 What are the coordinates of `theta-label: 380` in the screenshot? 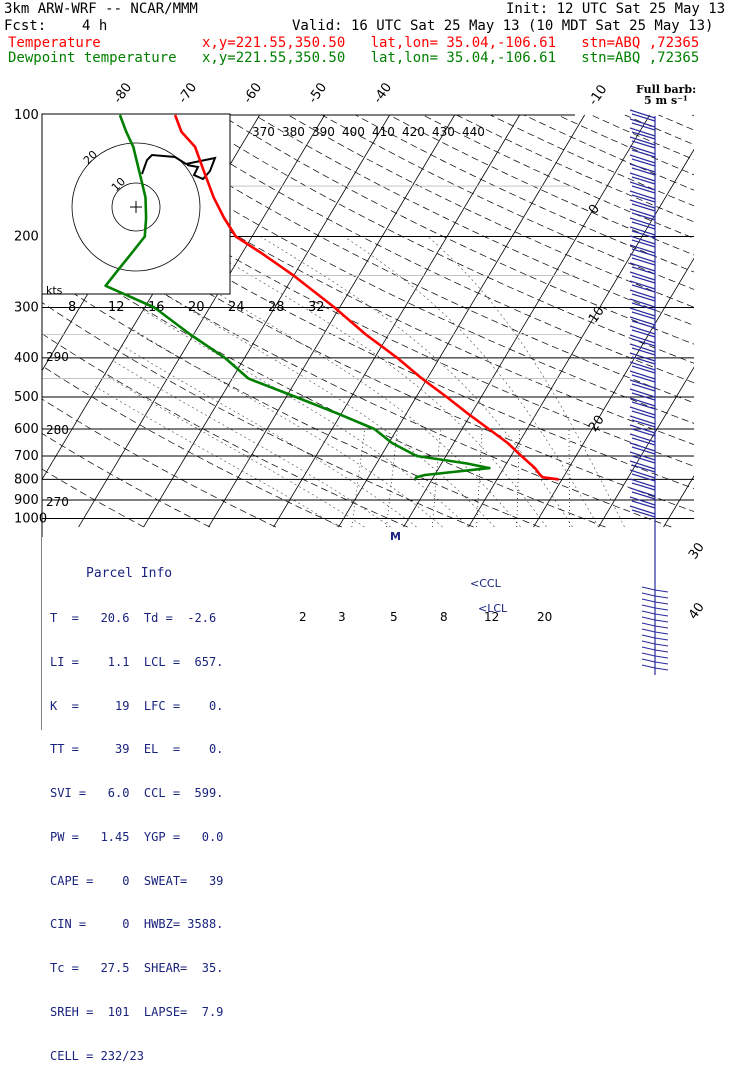 It's located at (293, 132).